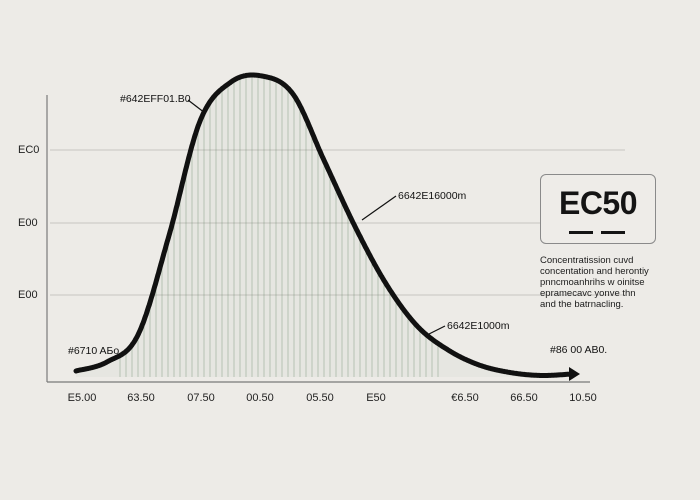 This screenshot has width=700, height=500. I want to click on description-line: Concentratission cuvd, so click(587, 260).